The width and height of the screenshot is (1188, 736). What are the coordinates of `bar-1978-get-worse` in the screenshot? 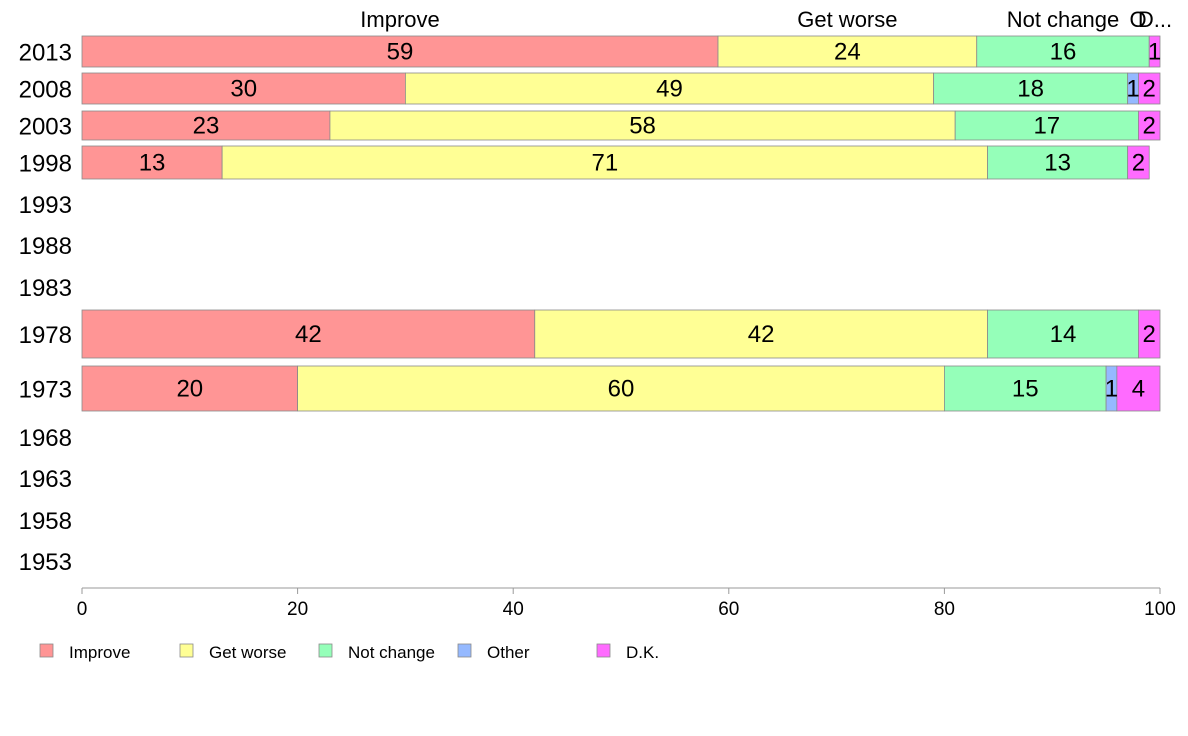 It's located at (761, 334).